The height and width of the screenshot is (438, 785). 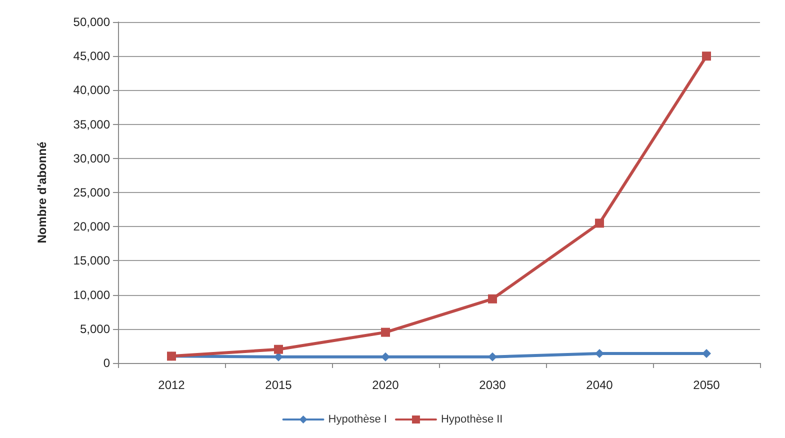 What do you see at coordinates (42, 192) in the screenshot?
I see `y-axis-title: Nombre d'abonné` at bounding box center [42, 192].